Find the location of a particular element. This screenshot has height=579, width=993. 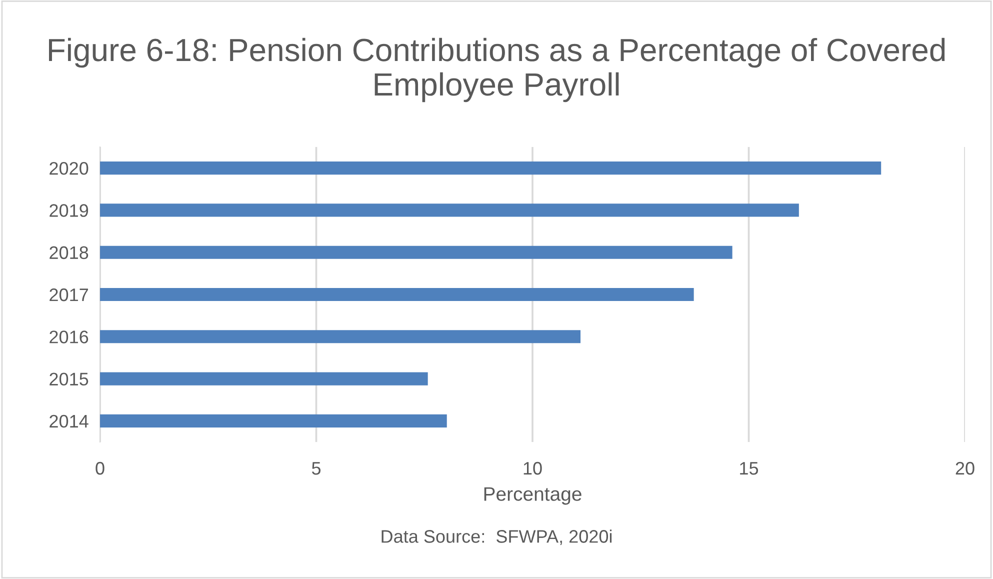

y-tick-label: 2016 is located at coordinates (69, 337).